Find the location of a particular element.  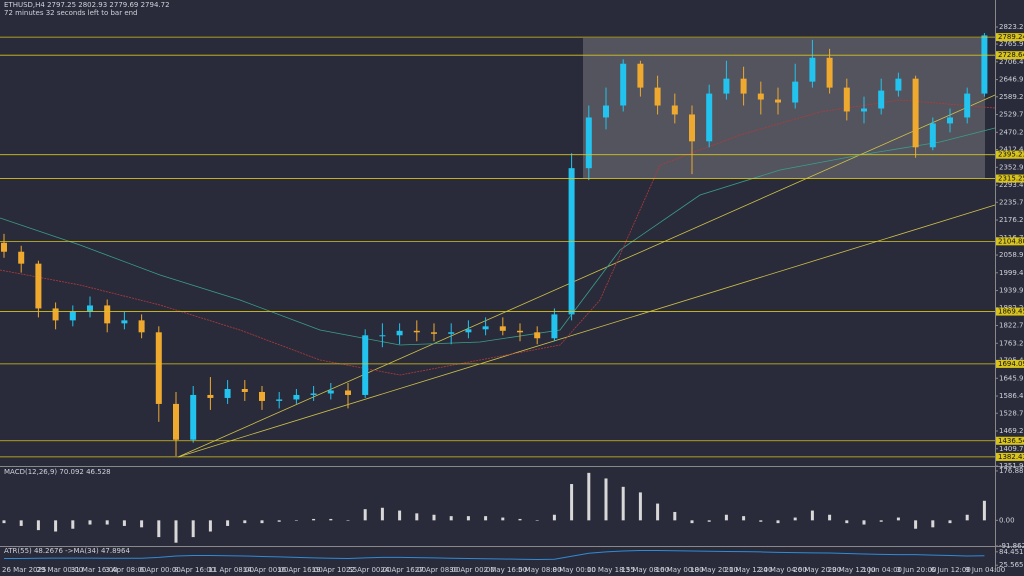

x-tick-label: 8 May 00:00 is located at coordinates (574, 570).